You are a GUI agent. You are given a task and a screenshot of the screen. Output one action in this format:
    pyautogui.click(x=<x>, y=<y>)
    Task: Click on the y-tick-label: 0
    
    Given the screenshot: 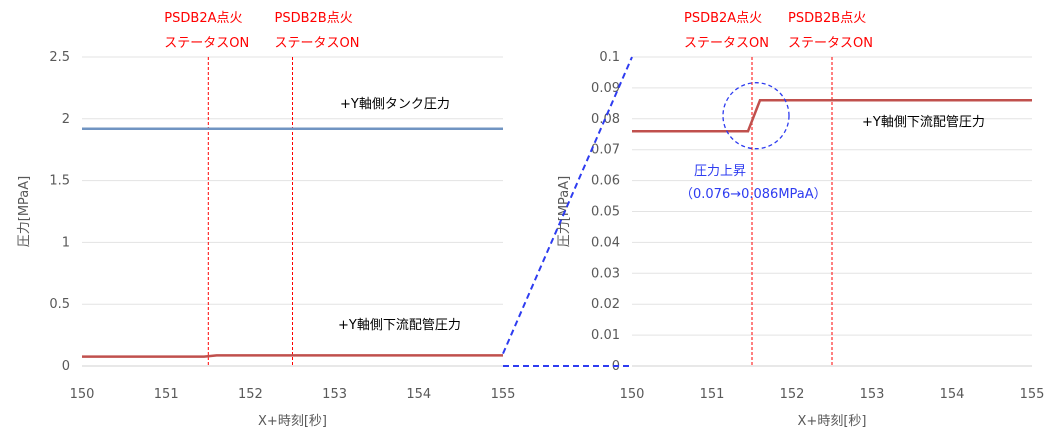 What is the action you would take?
    pyautogui.click(x=66, y=366)
    